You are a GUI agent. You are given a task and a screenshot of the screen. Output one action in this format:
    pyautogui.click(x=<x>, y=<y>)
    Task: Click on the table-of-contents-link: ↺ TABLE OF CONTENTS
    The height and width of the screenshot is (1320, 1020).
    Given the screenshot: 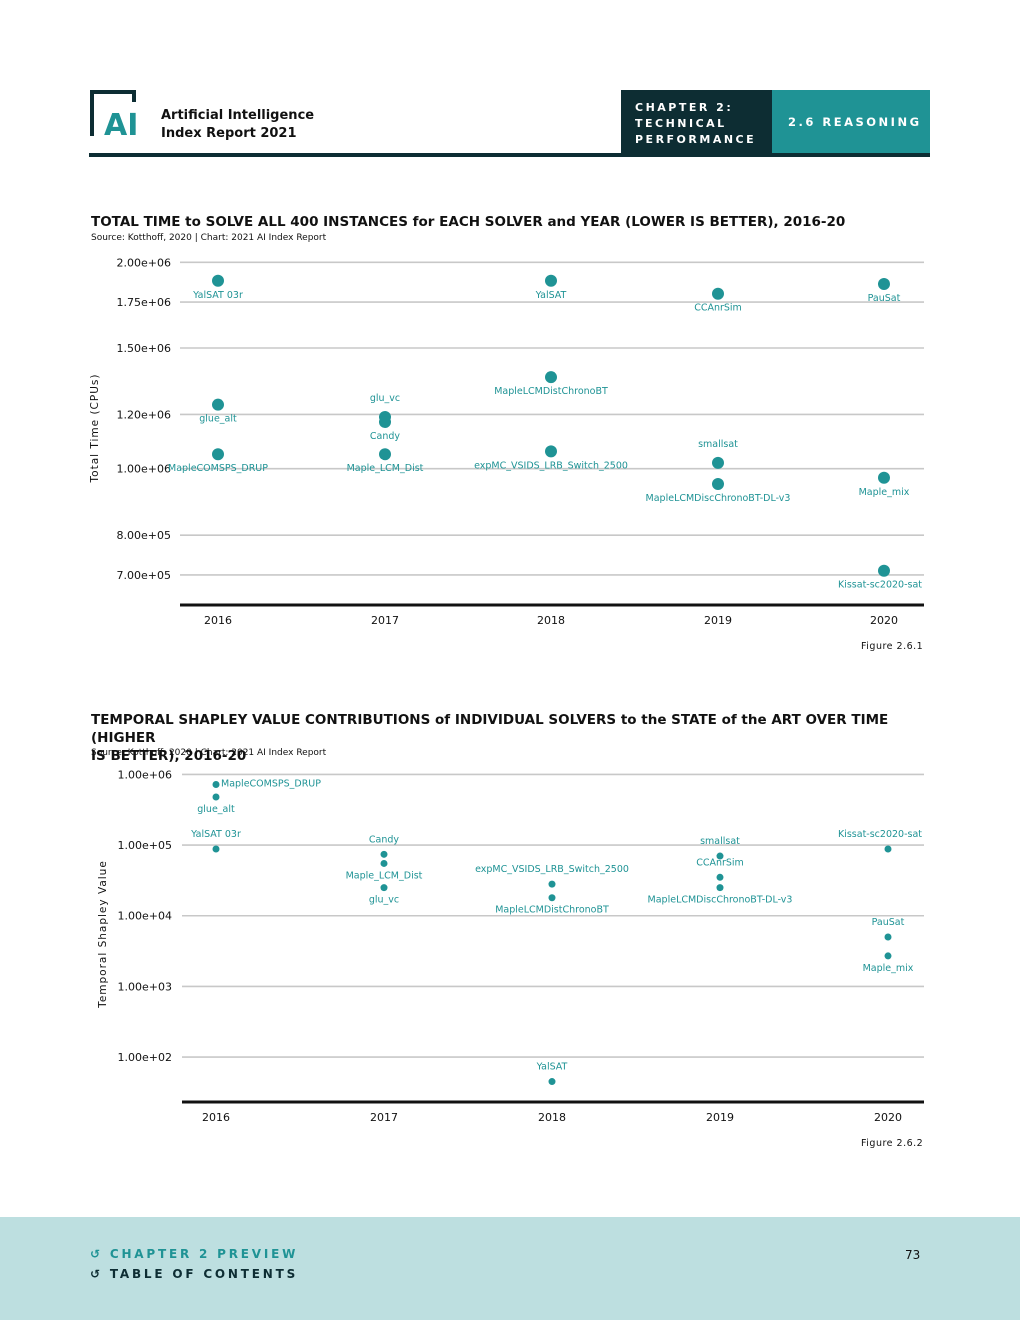 What is the action you would take?
    pyautogui.click(x=194, y=1274)
    